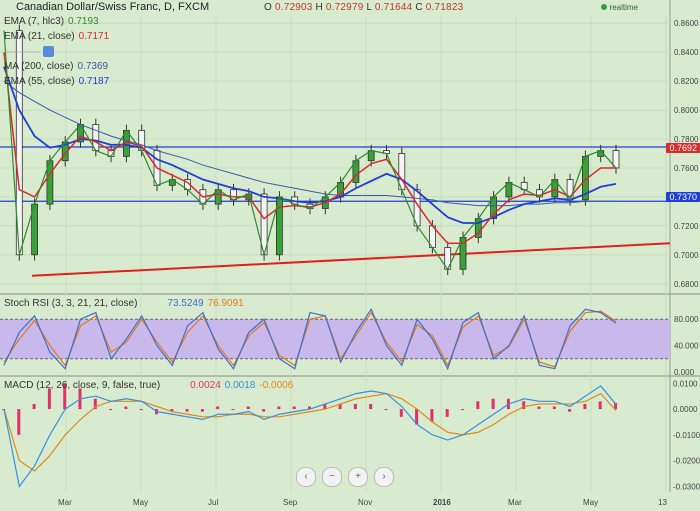 The height and width of the screenshot is (511, 700). What do you see at coordinates (685, 383) in the screenshot?
I see `macd-tick-label: 0.0100` at bounding box center [685, 383].